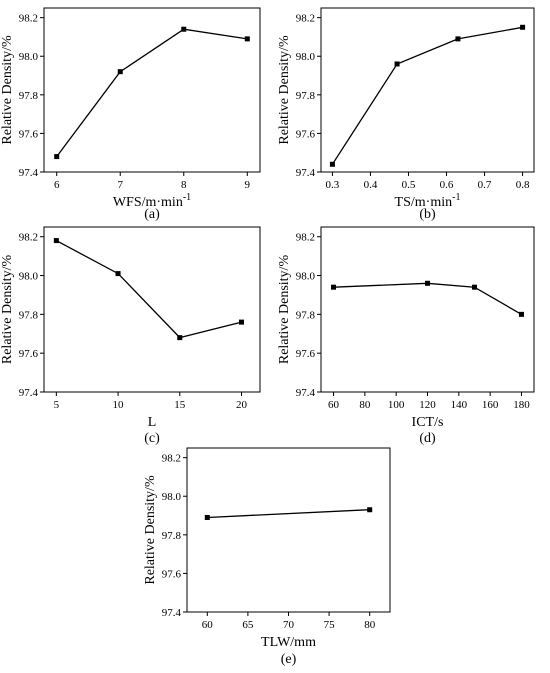 Image resolution: width=550 pixels, height=673 pixels. What do you see at coordinates (152, 214) in the screenshot?
I see `panel-caption: (a)` at bounding box center [152, 214].